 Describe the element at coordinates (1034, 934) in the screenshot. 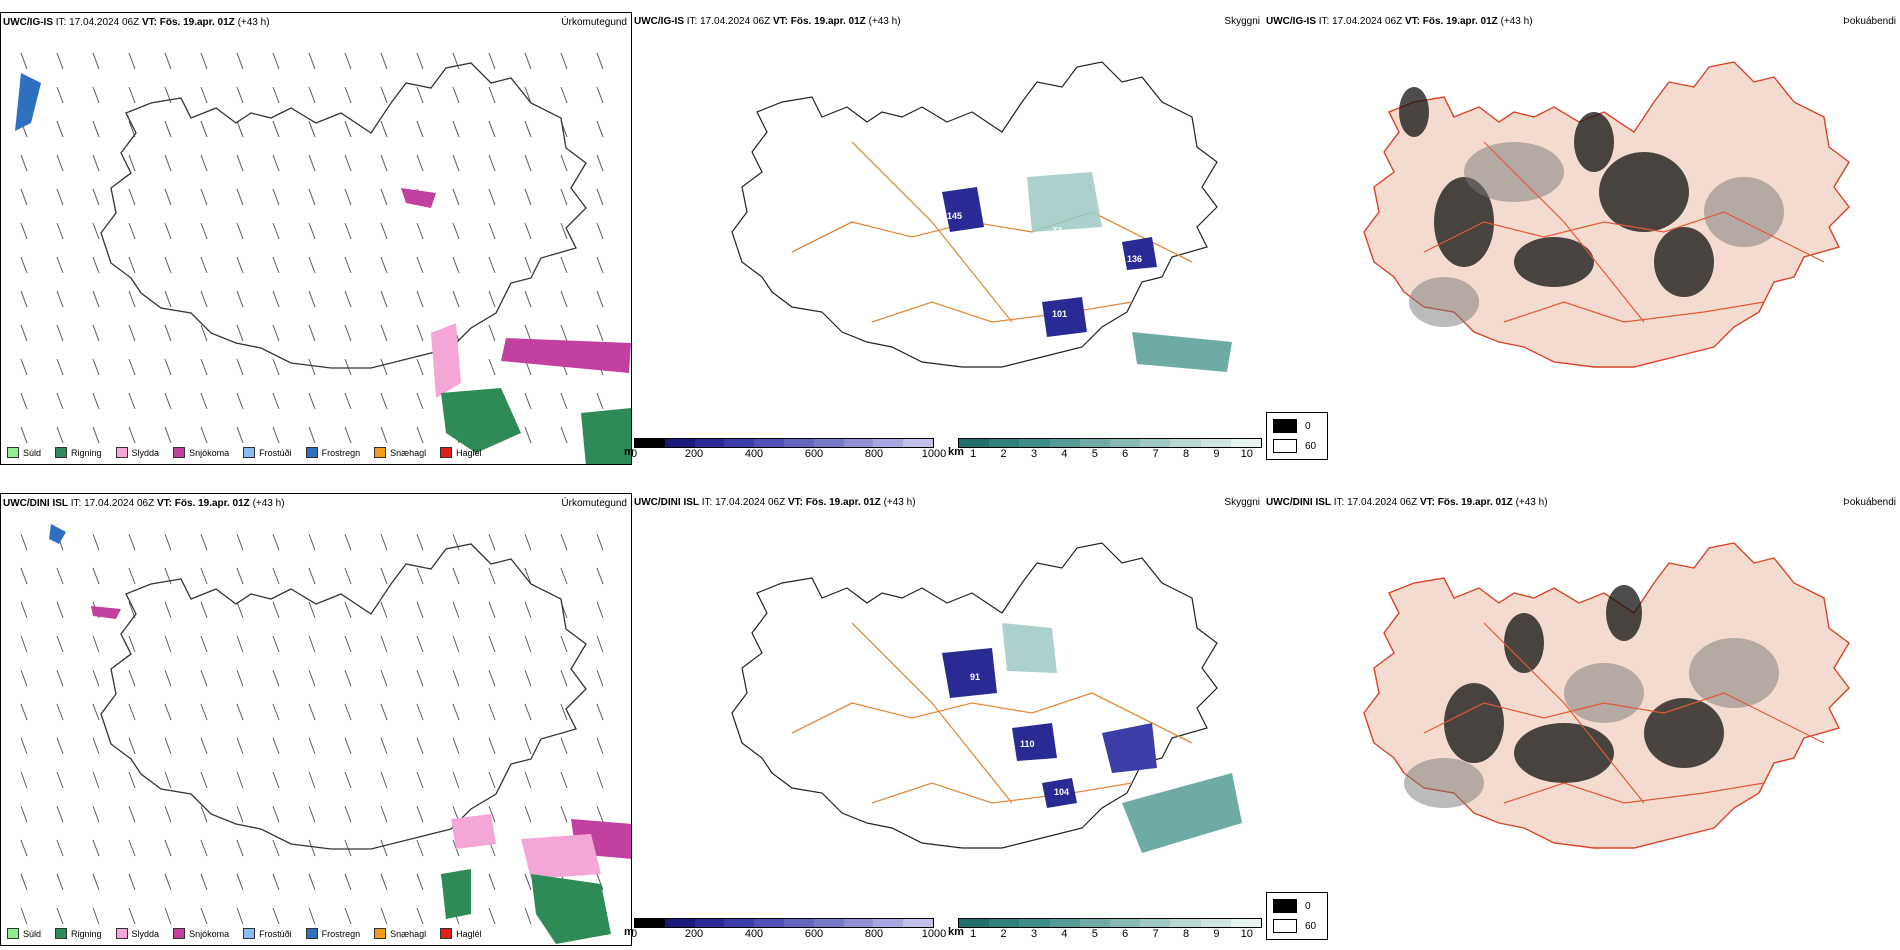

I see `colorbar-tick-label: 3` at that location.